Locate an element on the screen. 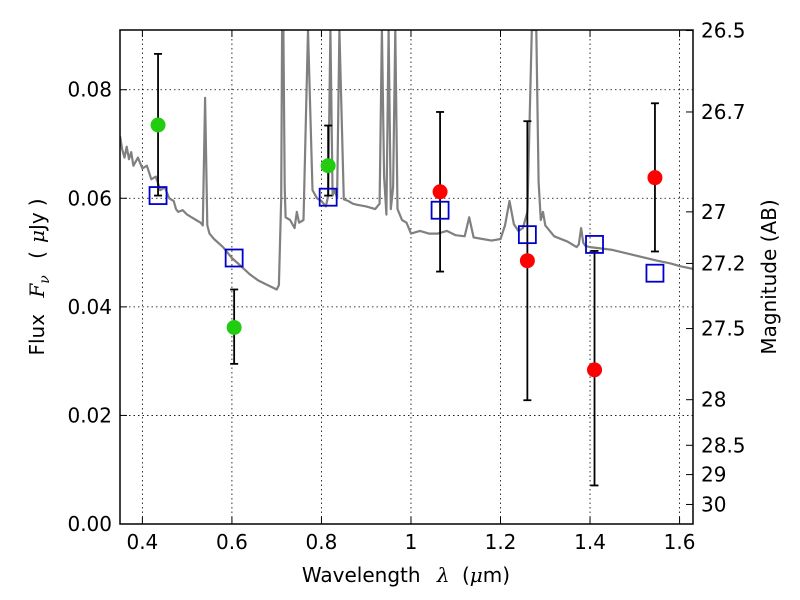 The height and width of the screenshot is (600, 800). y-axis-label: Flux Fν ( μJy) is located at coordinates (39, 276).